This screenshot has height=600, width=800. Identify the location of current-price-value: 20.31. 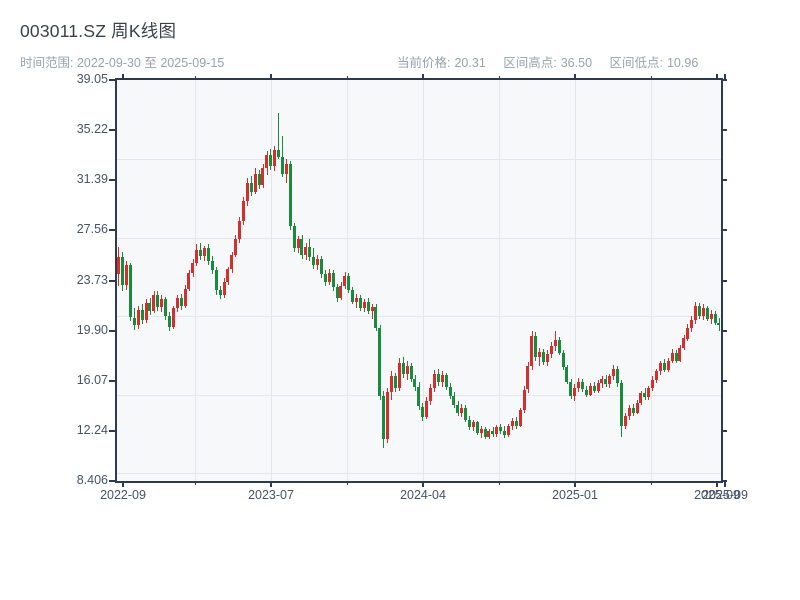
(470, 63).